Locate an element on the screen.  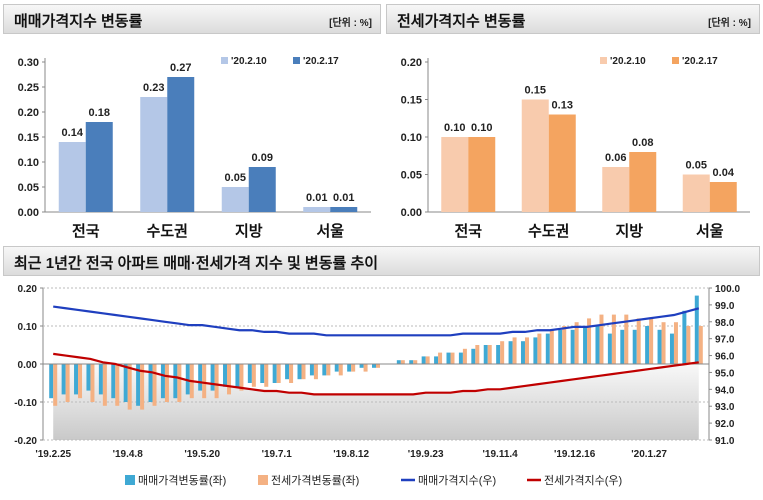
y-tick-label: 0.20 is located at coordinates (28, 113).